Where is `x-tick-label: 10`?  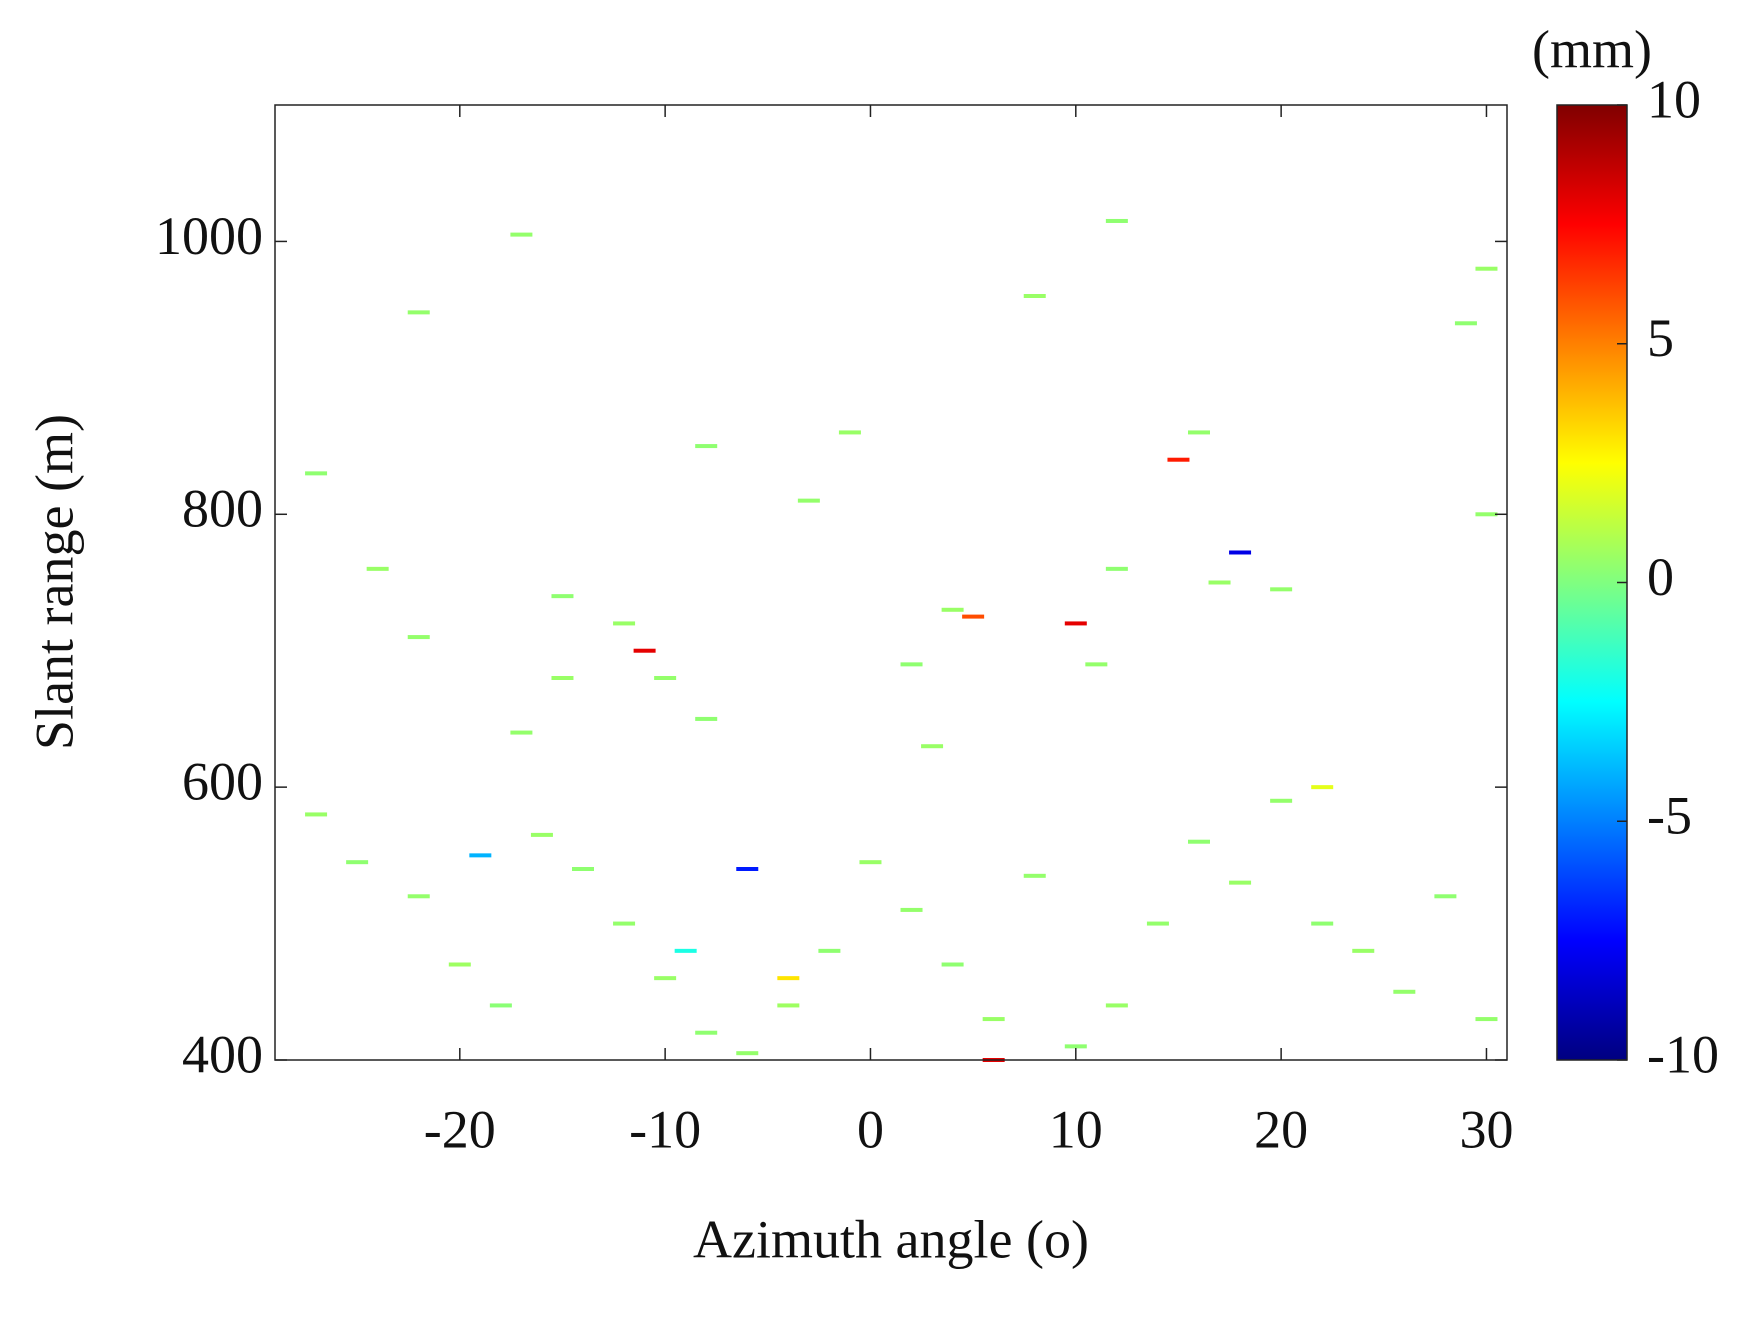
x-tick-label: 10 is located at coordinates (1076, 1129).